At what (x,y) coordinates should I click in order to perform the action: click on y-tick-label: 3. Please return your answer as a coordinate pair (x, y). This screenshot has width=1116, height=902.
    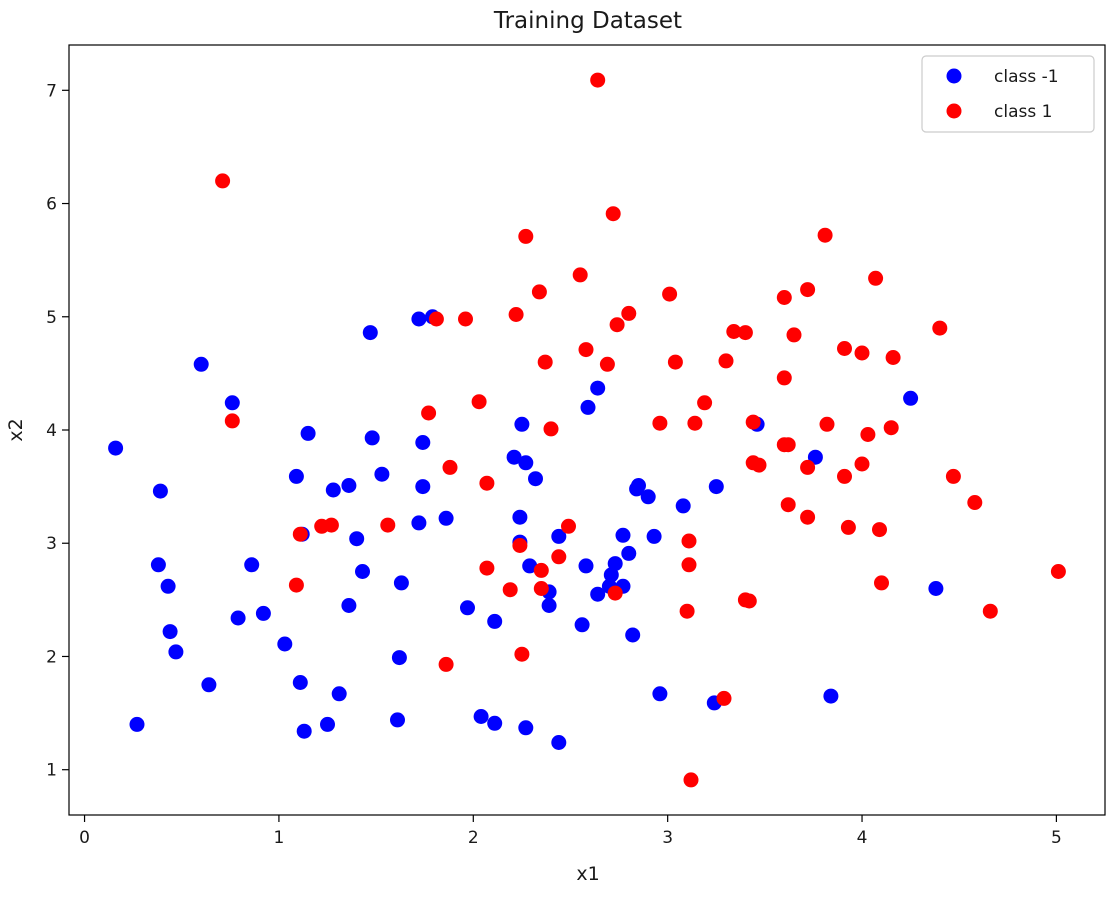
    Looking at the image, I should click on (51, 544).